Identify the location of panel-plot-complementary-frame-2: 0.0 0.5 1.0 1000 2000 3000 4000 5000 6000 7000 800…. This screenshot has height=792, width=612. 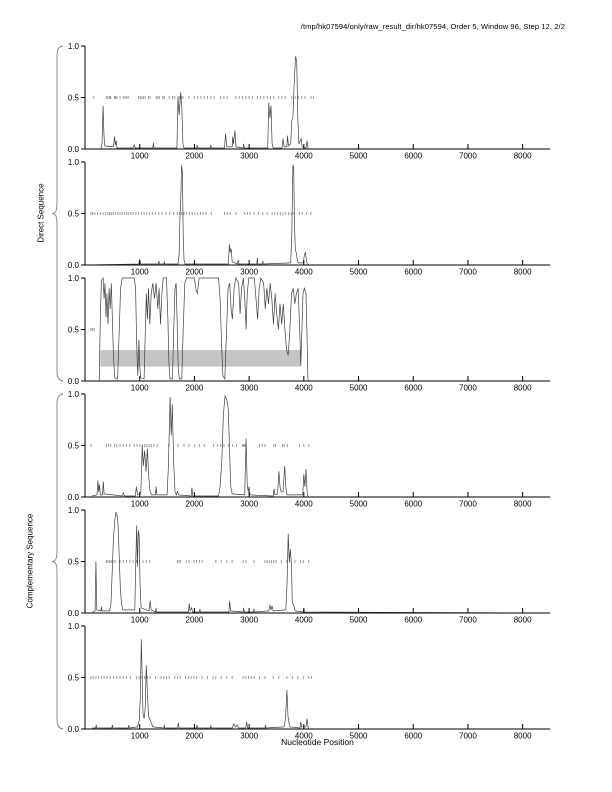
(309, 565).